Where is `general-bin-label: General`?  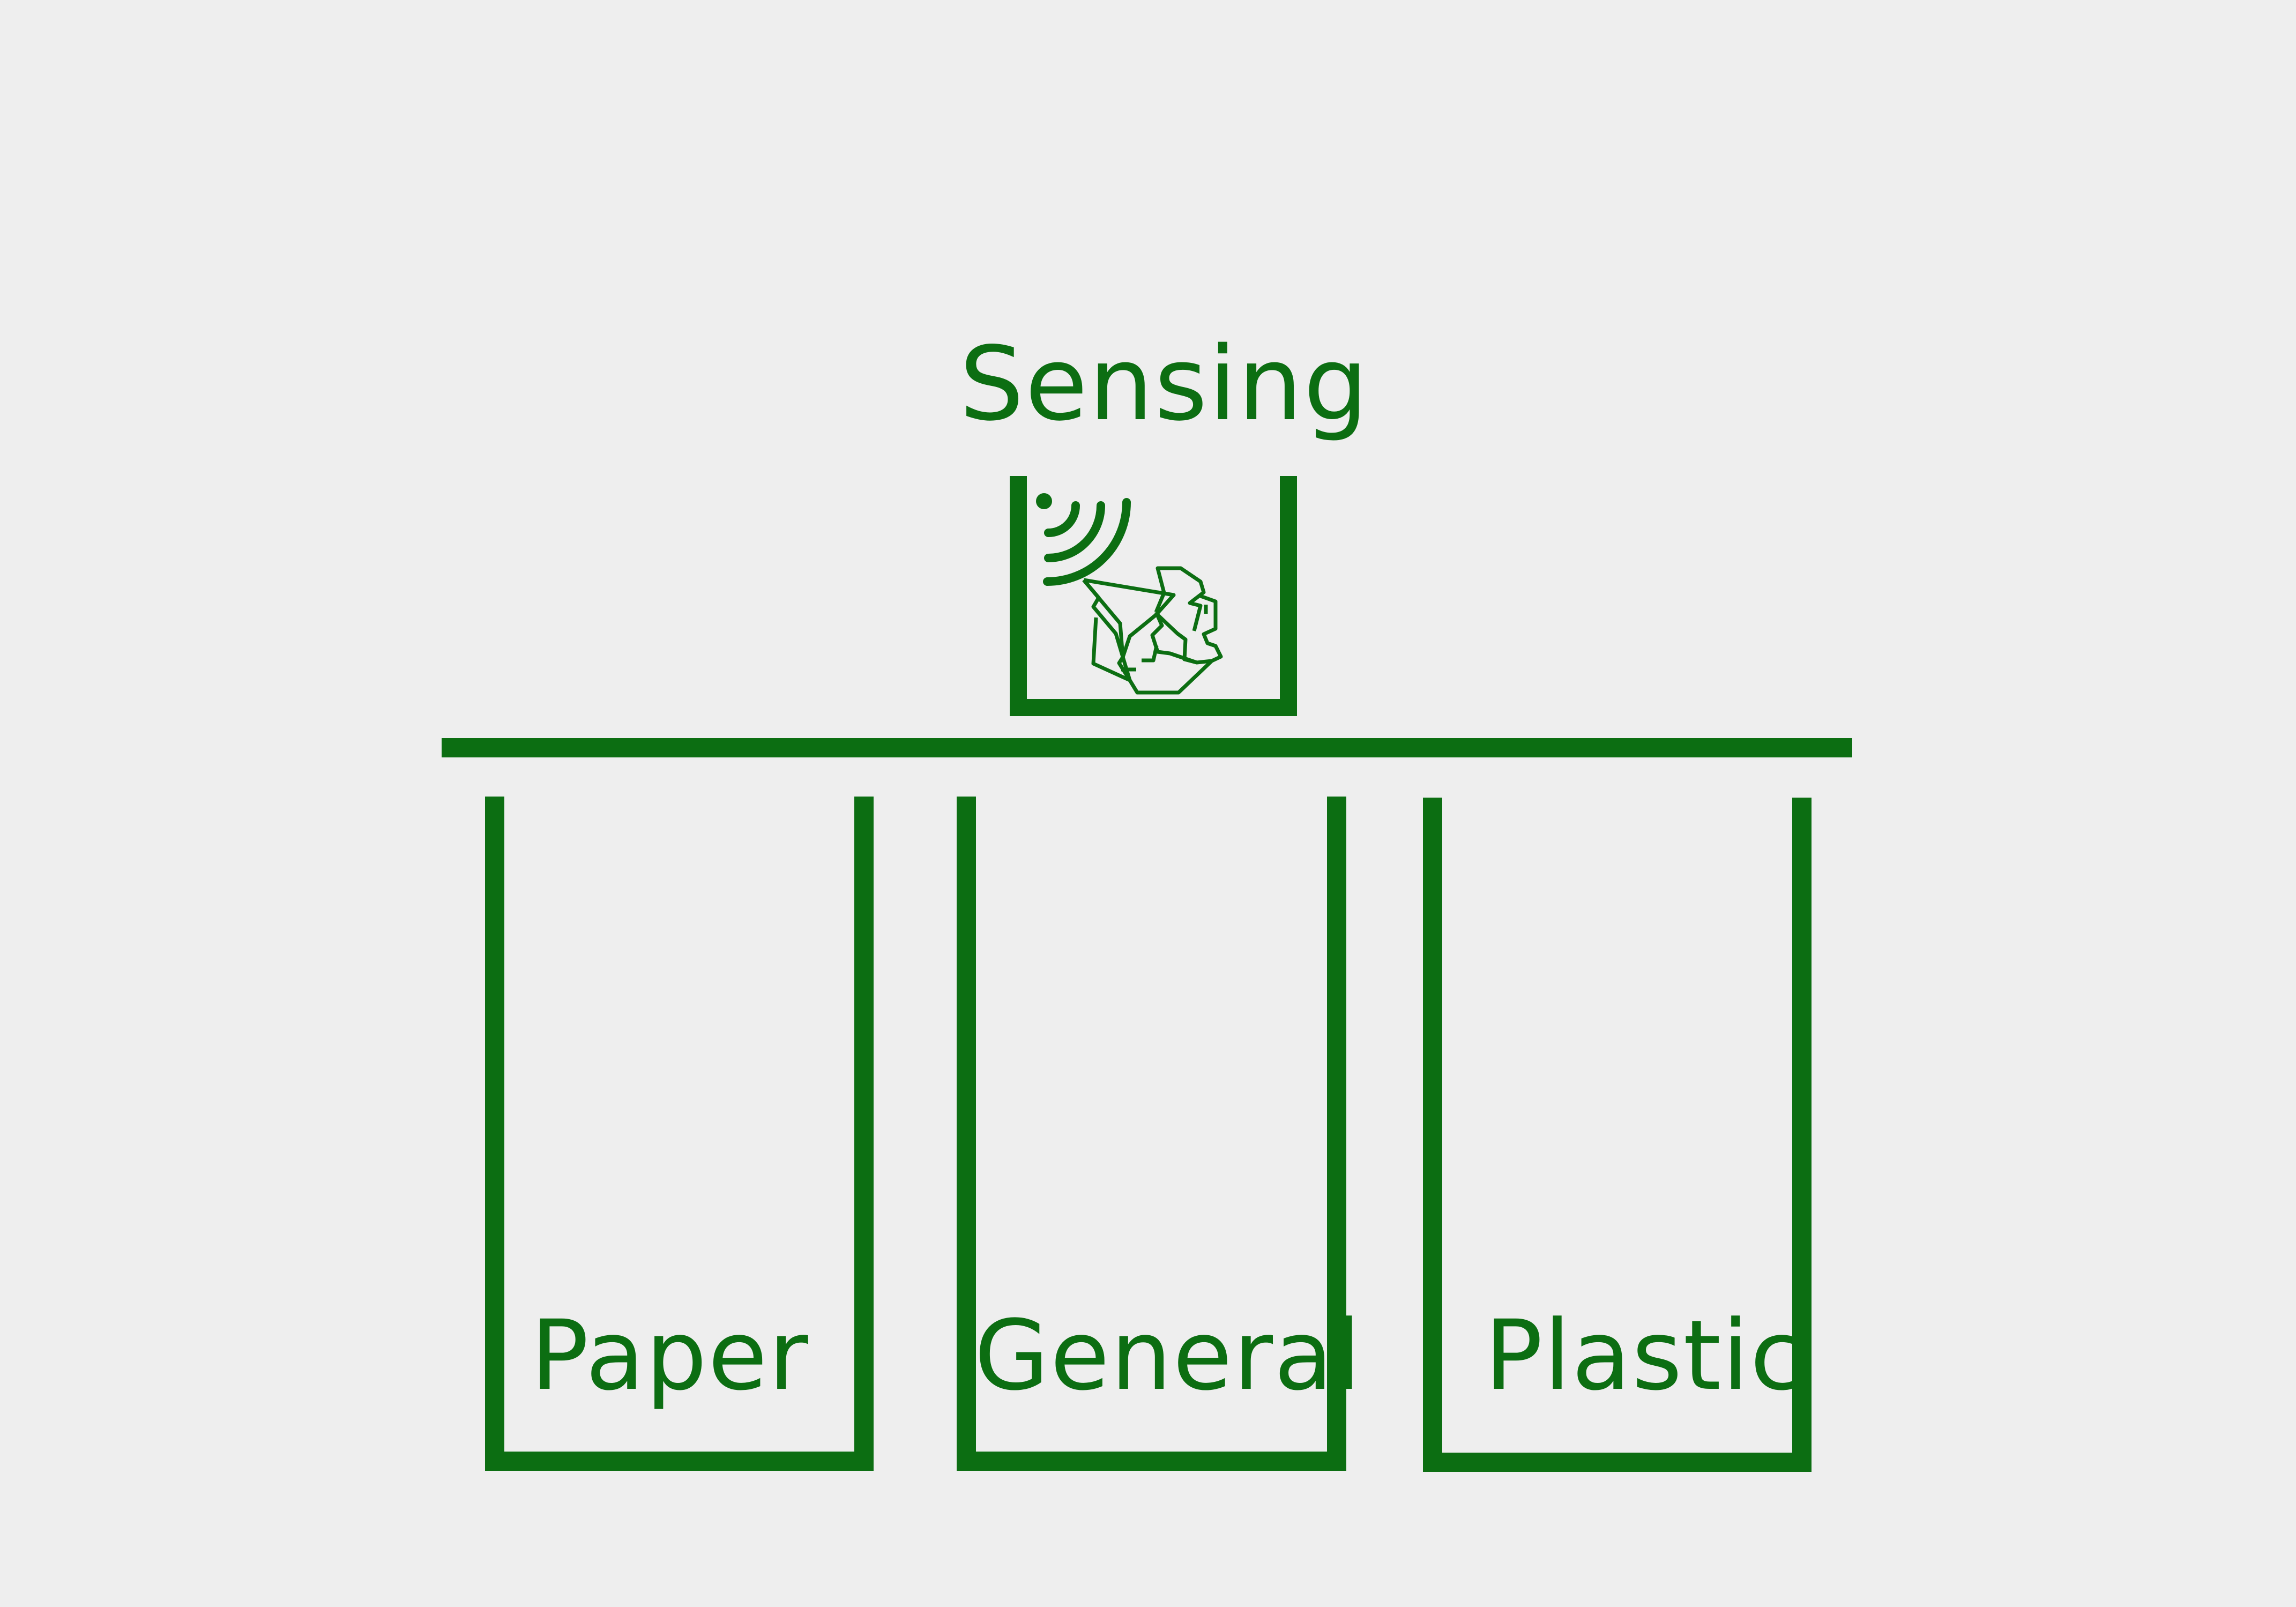
general-bin-label: General is located at coordinates (1168, 1356).